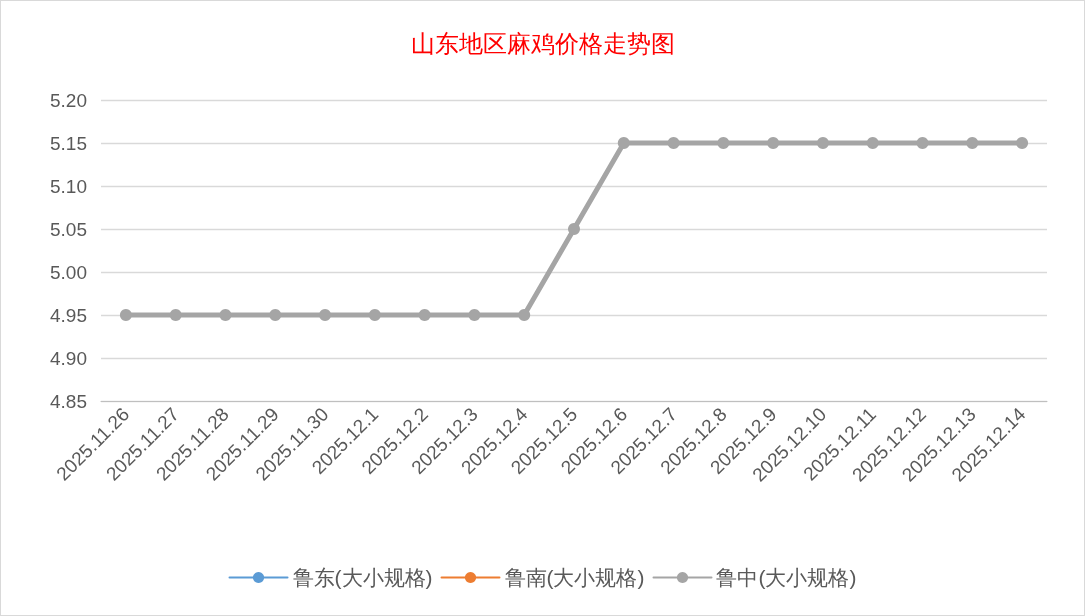  I want to click on y-tick-label: 5.20, so click(68, 100).